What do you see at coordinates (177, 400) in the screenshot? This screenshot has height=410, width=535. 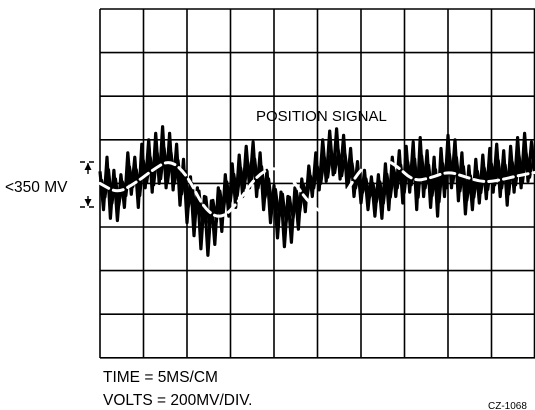 I see `volts-setting-label: VOLTS = 200MV/DIV.` at bounding box center [177, 400].